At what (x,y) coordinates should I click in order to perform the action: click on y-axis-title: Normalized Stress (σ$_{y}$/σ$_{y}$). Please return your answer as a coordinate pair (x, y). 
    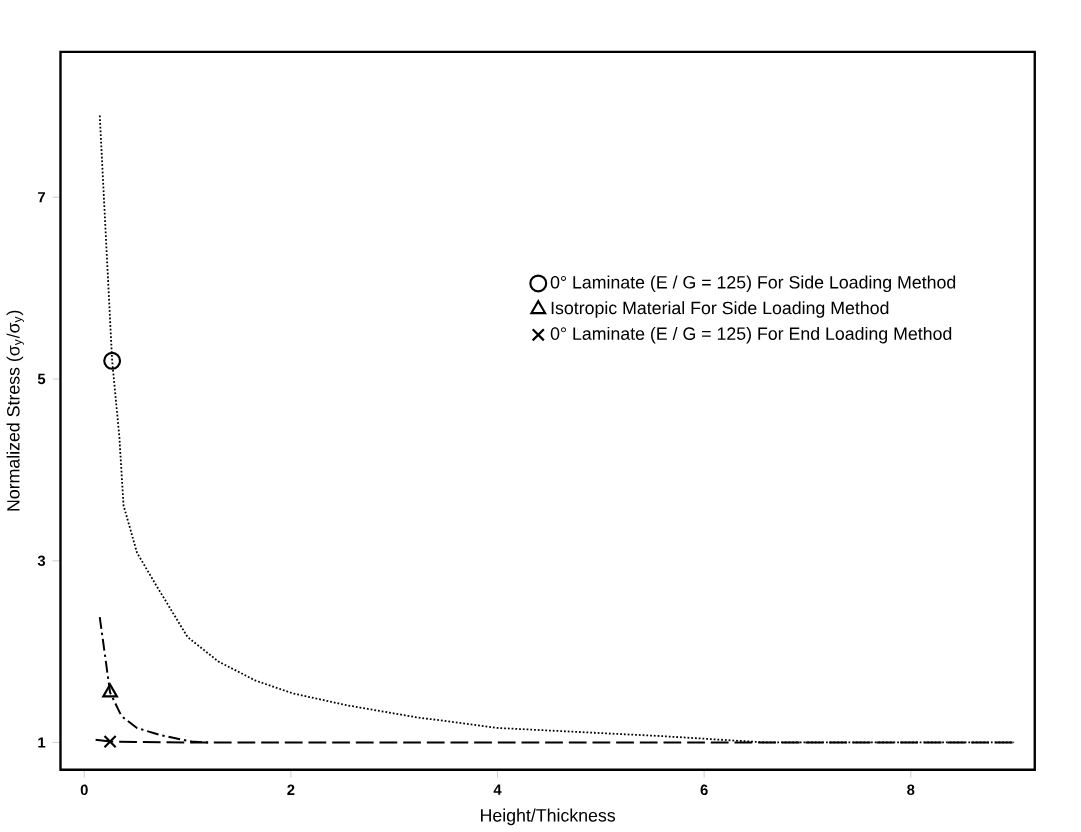
    Looking at the image, I should click on (15, 410).